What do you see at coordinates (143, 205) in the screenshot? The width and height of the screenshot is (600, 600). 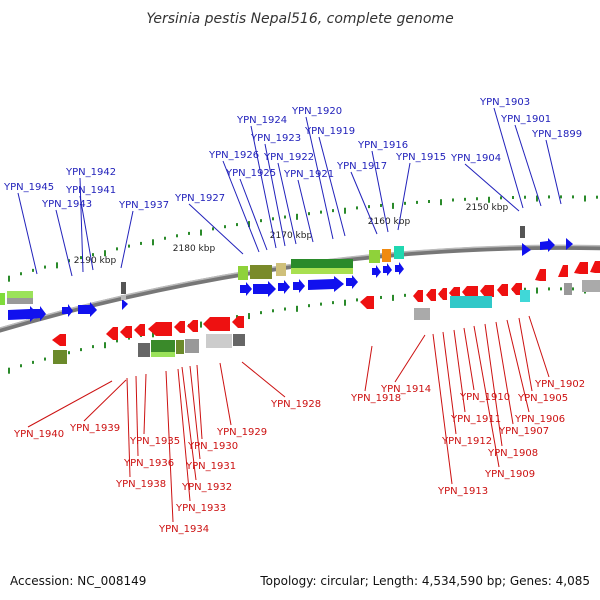 I see `gene-label-ypn-1937: YPN_1937` at bounding box center [143, 205].